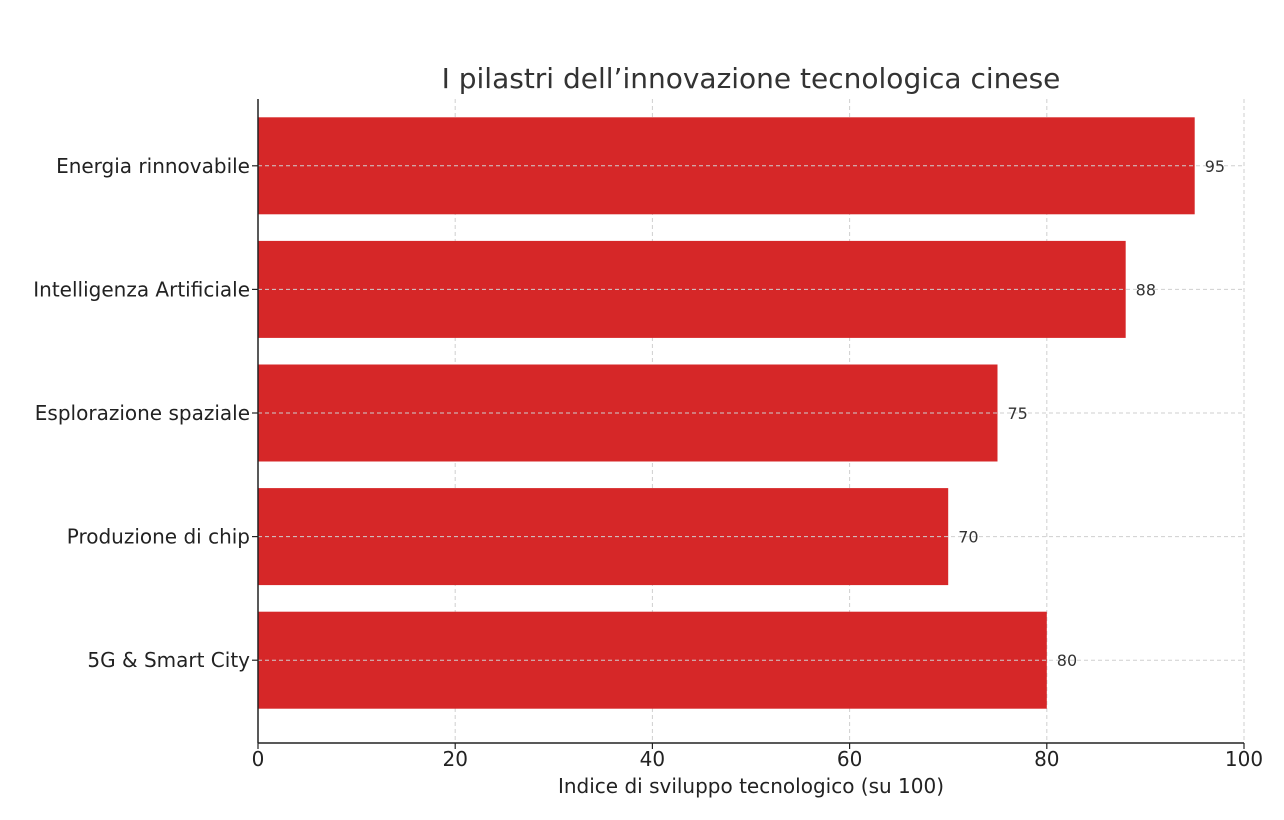  What do you see at coordinates (258, 759) in the screenshot?
I see `x-tick-label: 0` at bounding box center [258, 759].